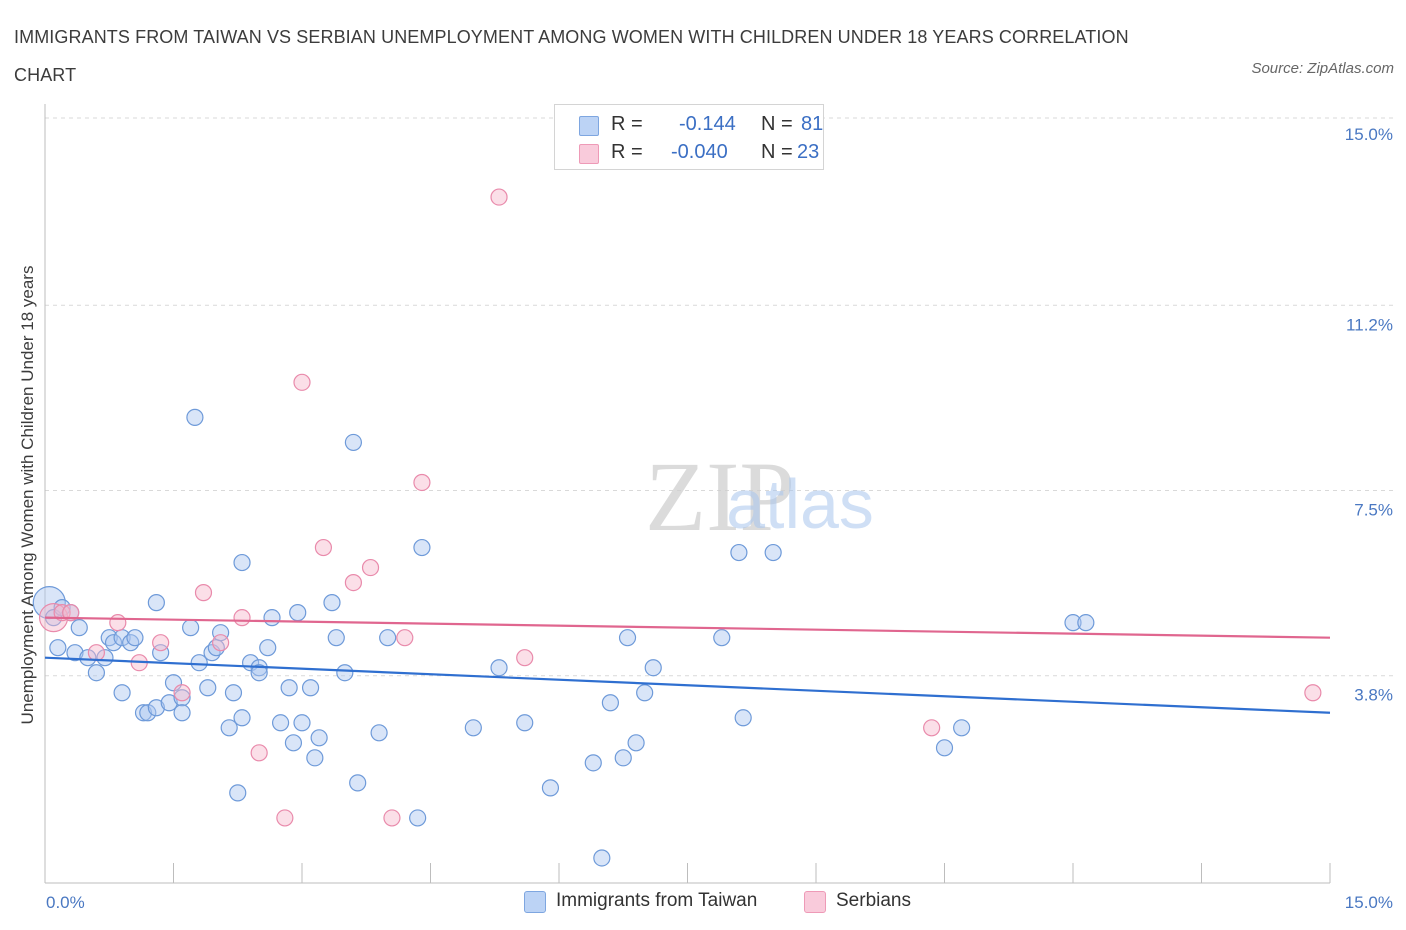  Describe the element at coordinates (1369, 902) in the screenshot. I see `x-tick-label-max: 15.0%` at that location.